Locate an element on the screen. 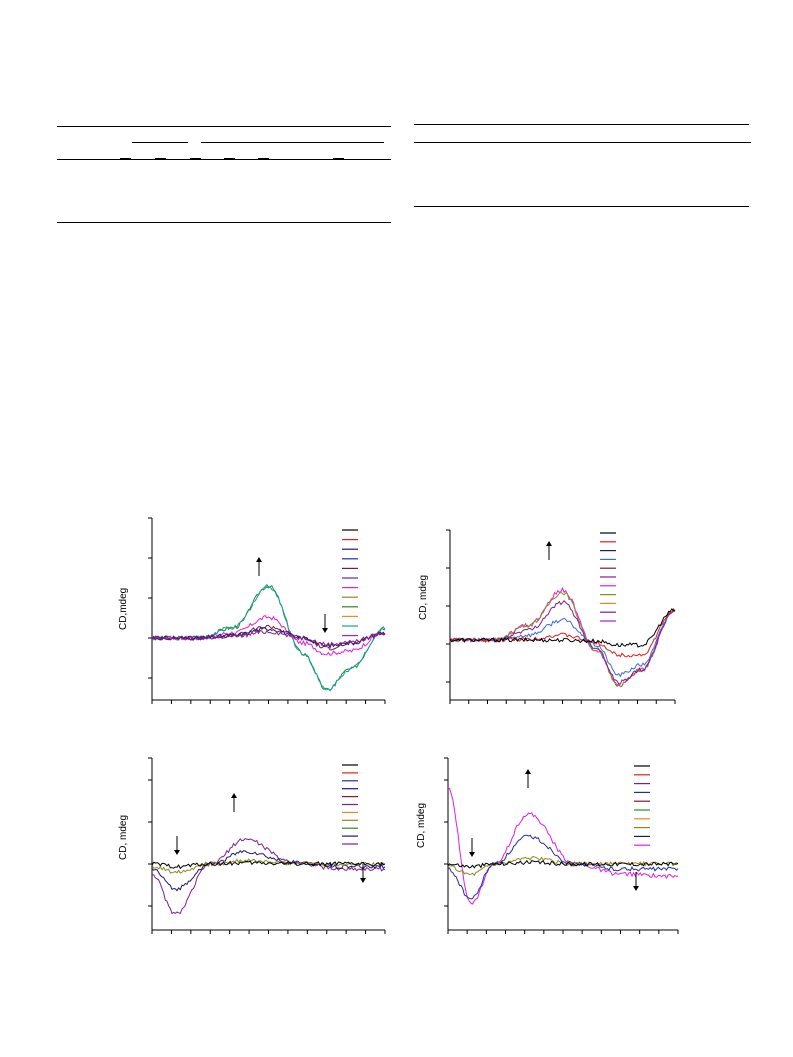 This screenshot has width=793, height=1057. cd-plot-c is located at coordinates (267, 845).